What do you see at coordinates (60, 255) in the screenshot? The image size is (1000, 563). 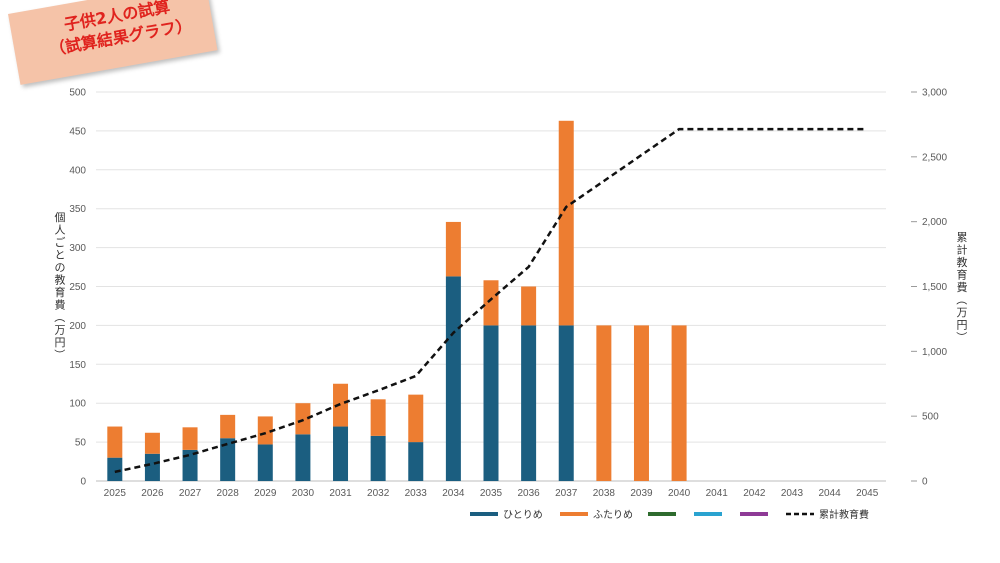 I see `axis-title-char: と` at bounding box center [60, 255].